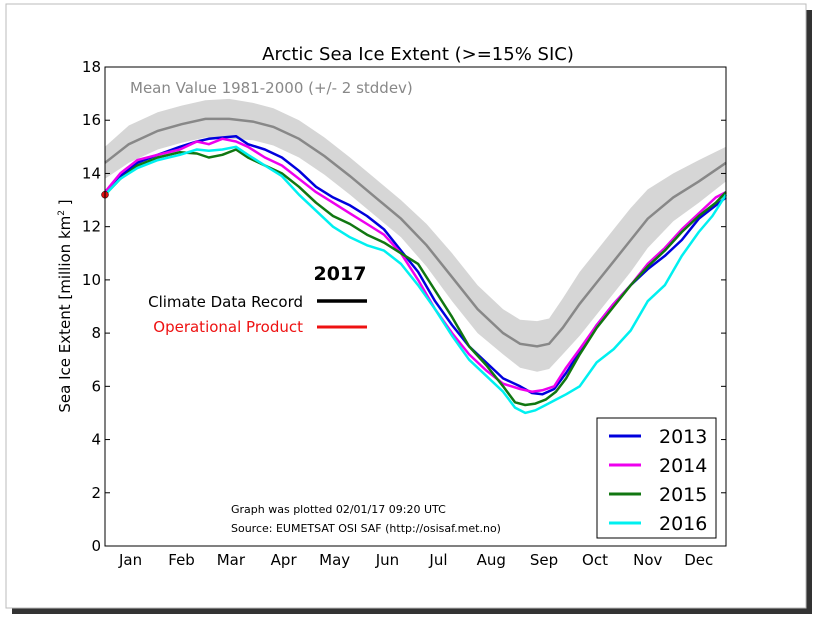 This screenshot has width=824, height=624. I want to click on y-tick-label-14: 14, so click(91, 173).